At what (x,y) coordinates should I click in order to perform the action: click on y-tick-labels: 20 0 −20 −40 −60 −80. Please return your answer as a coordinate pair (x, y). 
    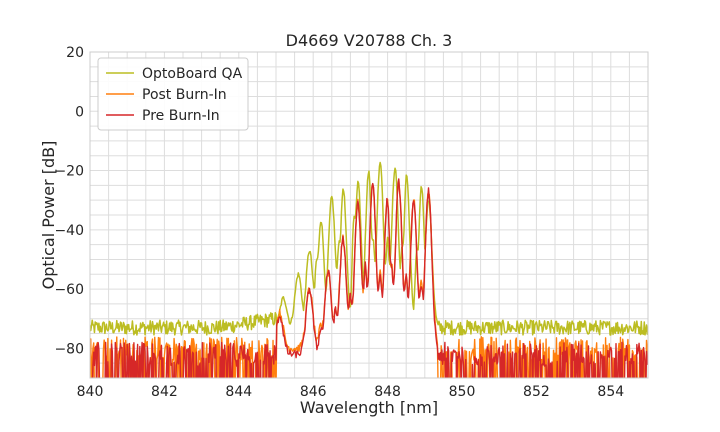
    Looking at the image, I should click on (69, 201).